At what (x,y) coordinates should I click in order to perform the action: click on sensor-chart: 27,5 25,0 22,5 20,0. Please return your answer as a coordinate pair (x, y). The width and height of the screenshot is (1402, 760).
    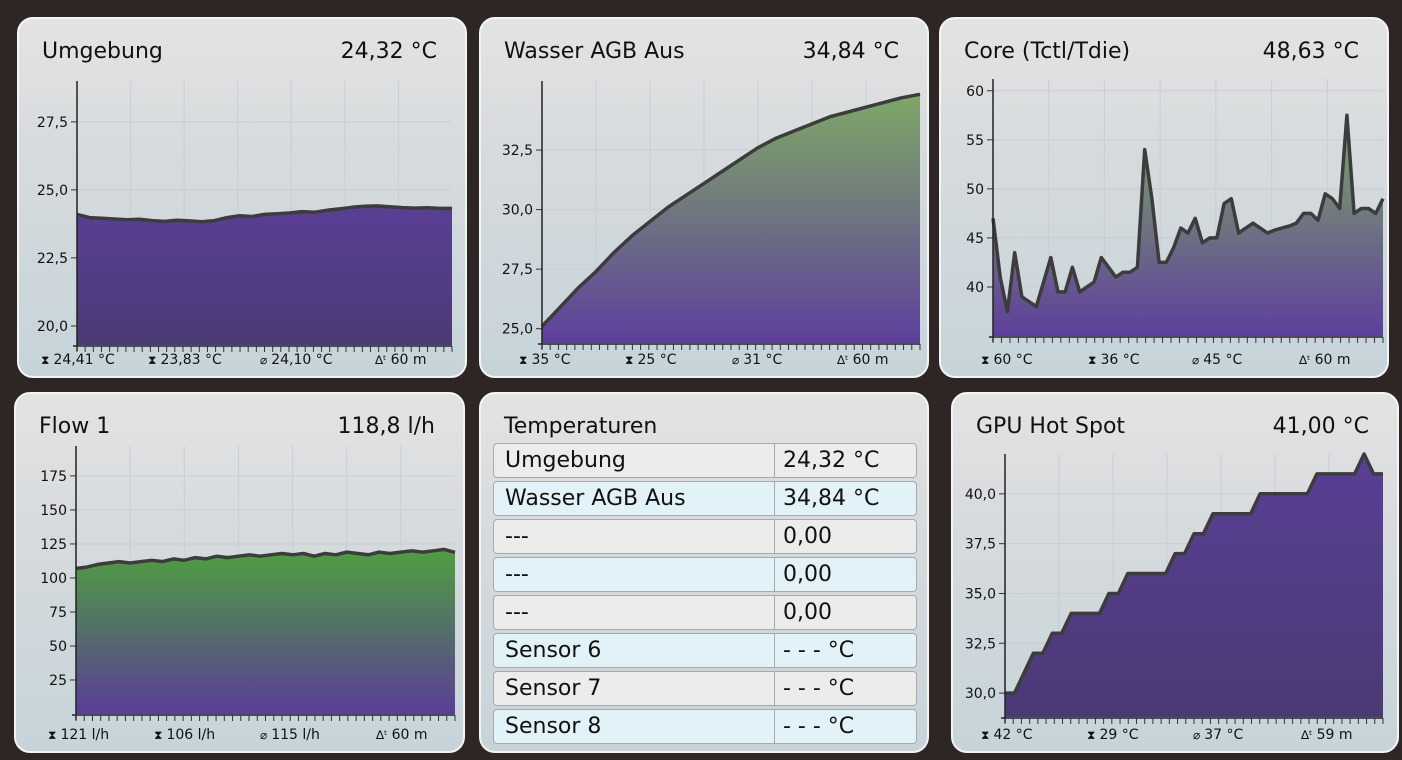
    Looking at the image, I should click on (245, 216).